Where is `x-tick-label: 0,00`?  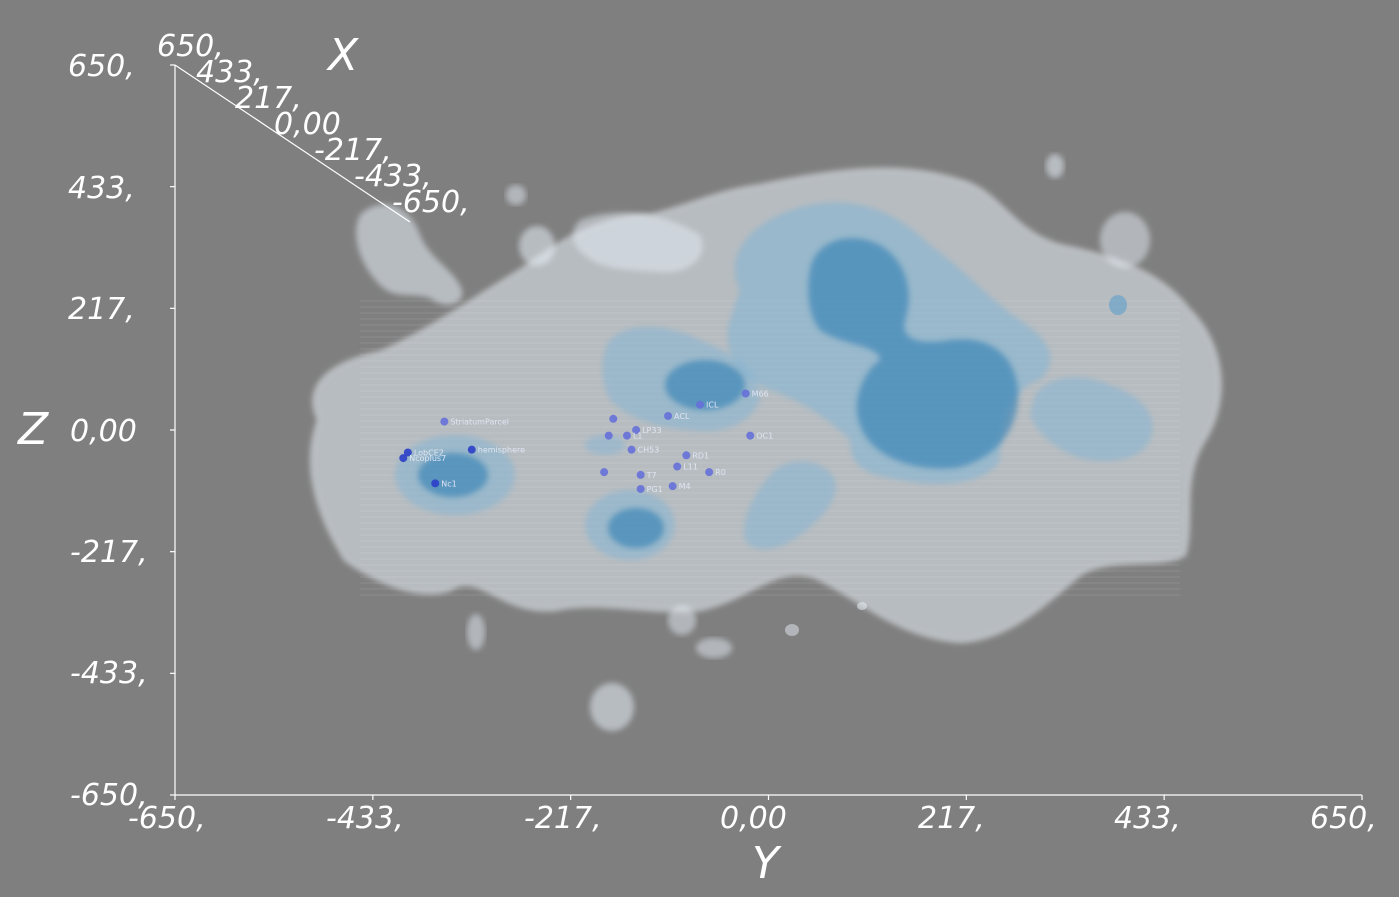
x-tick-label: 0,00 is located at coordinates (307, 124).